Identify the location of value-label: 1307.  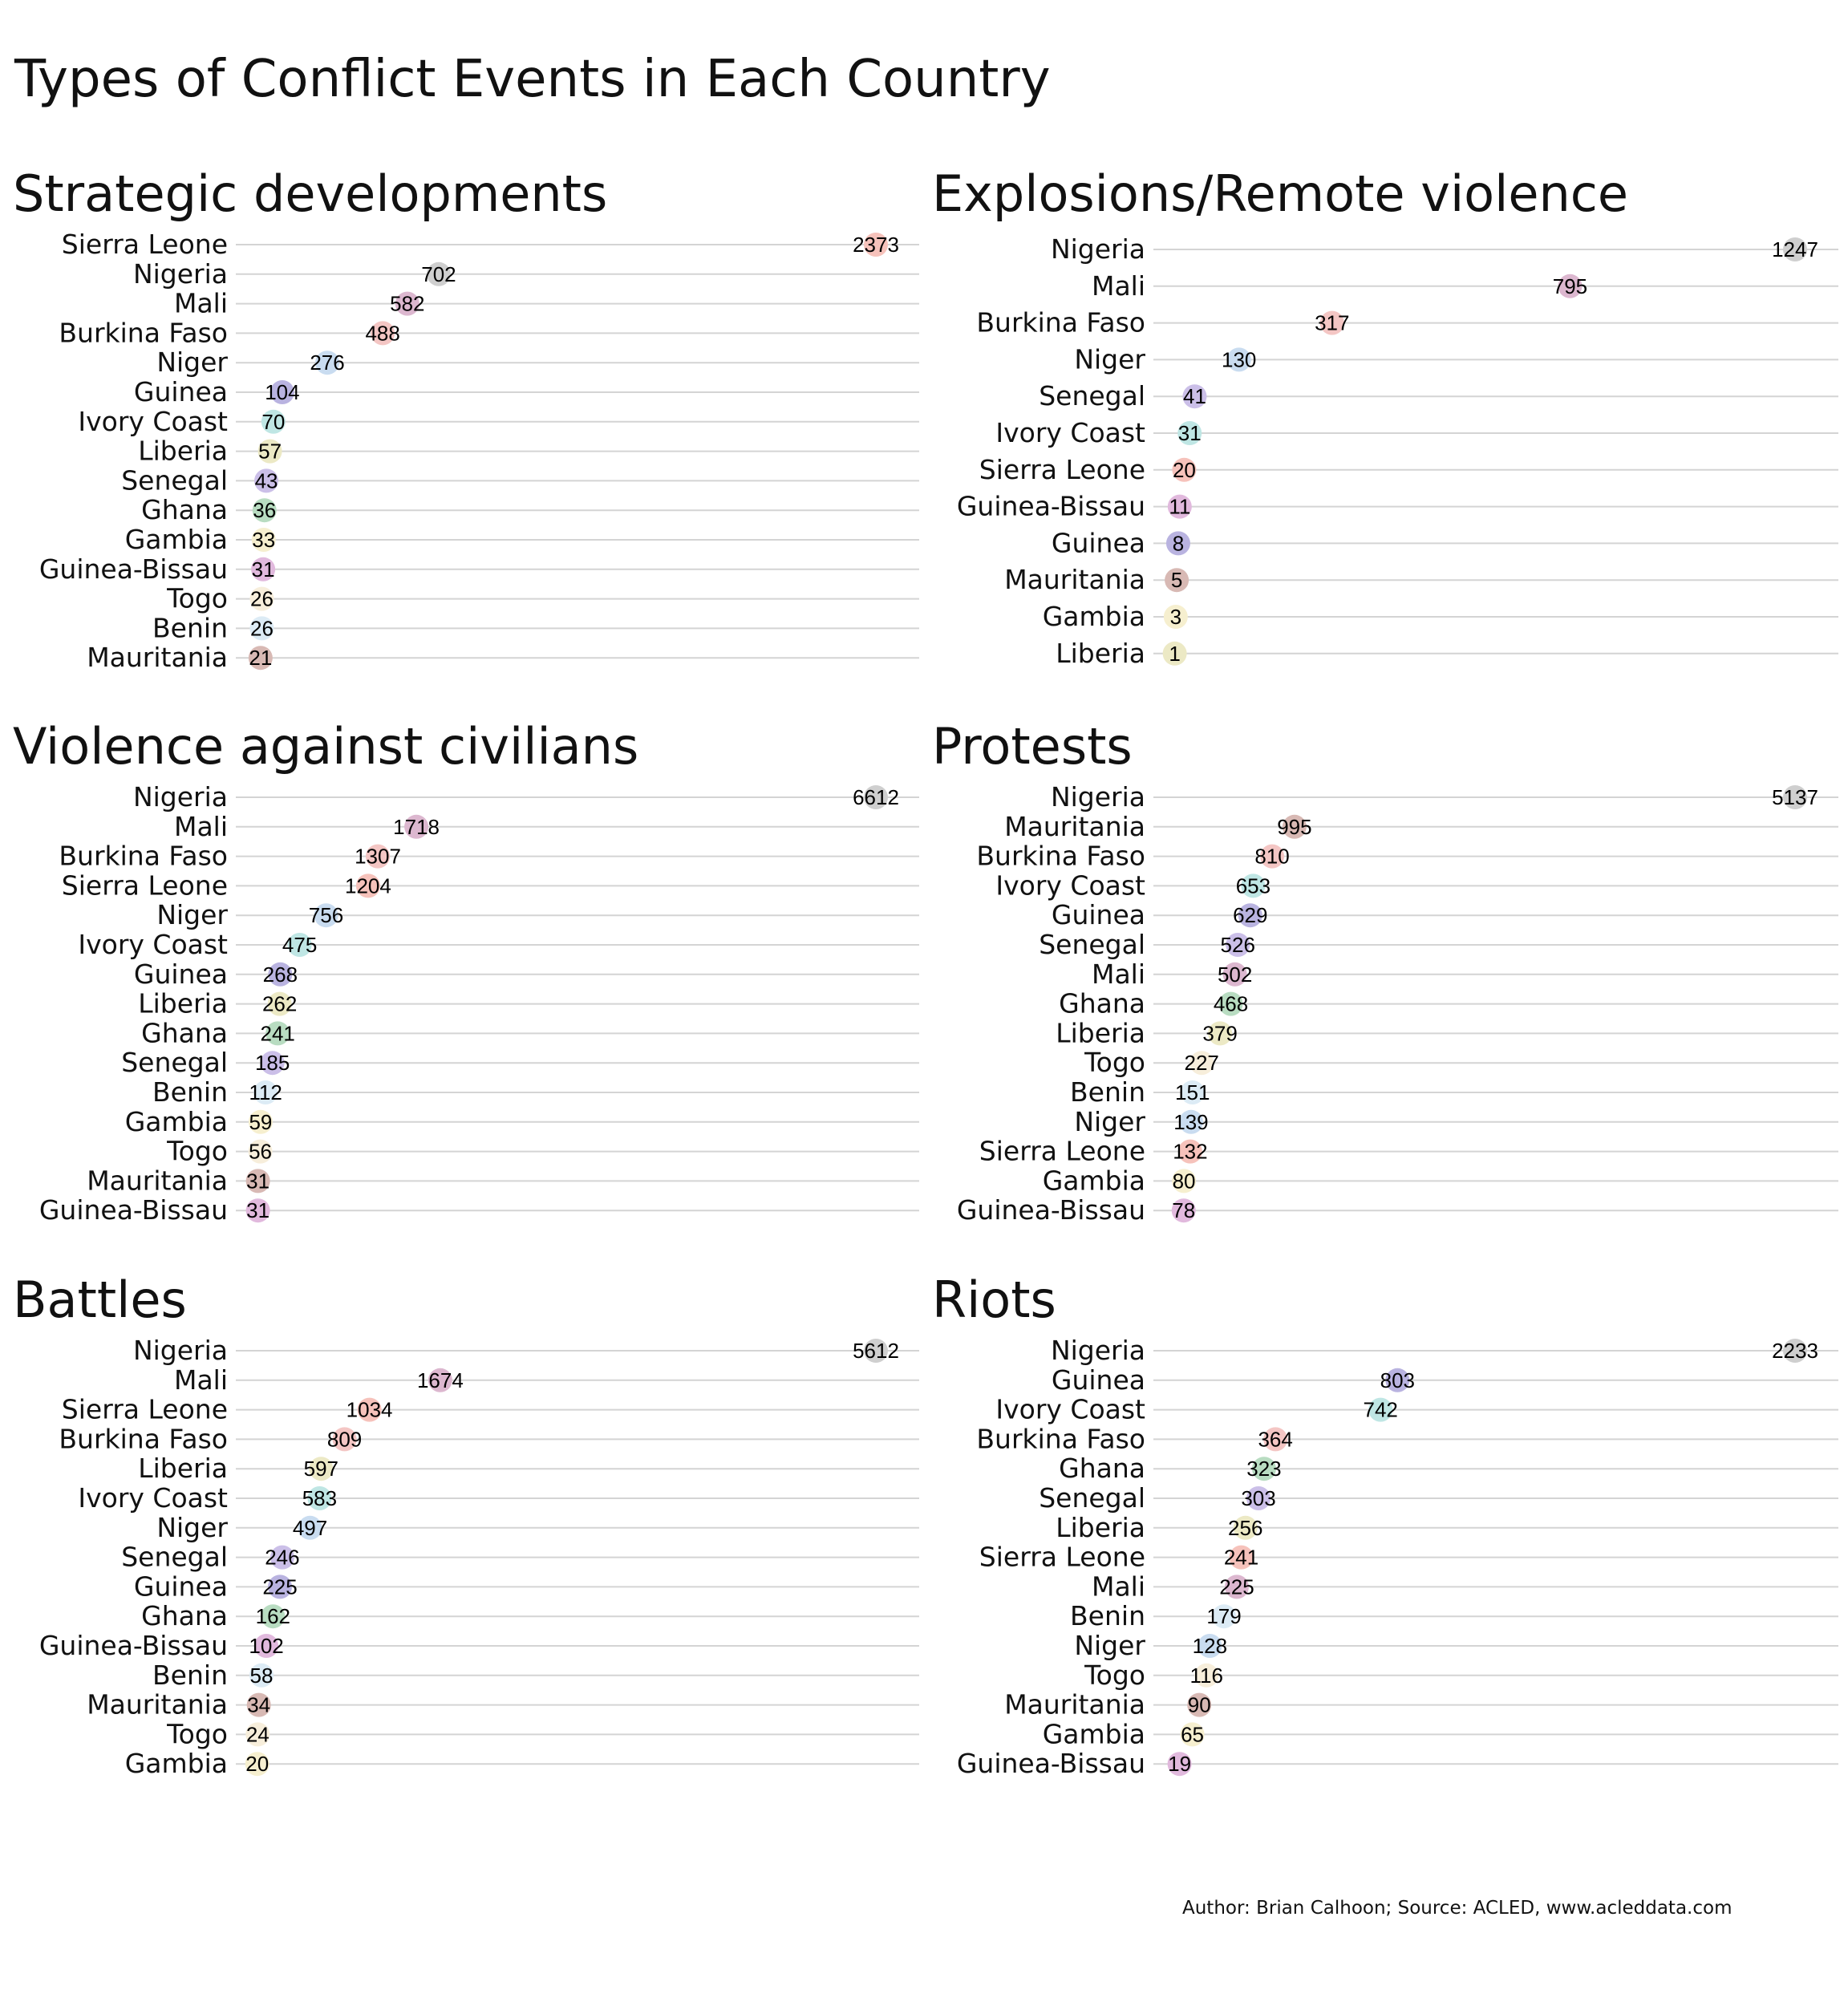
(378, 857).